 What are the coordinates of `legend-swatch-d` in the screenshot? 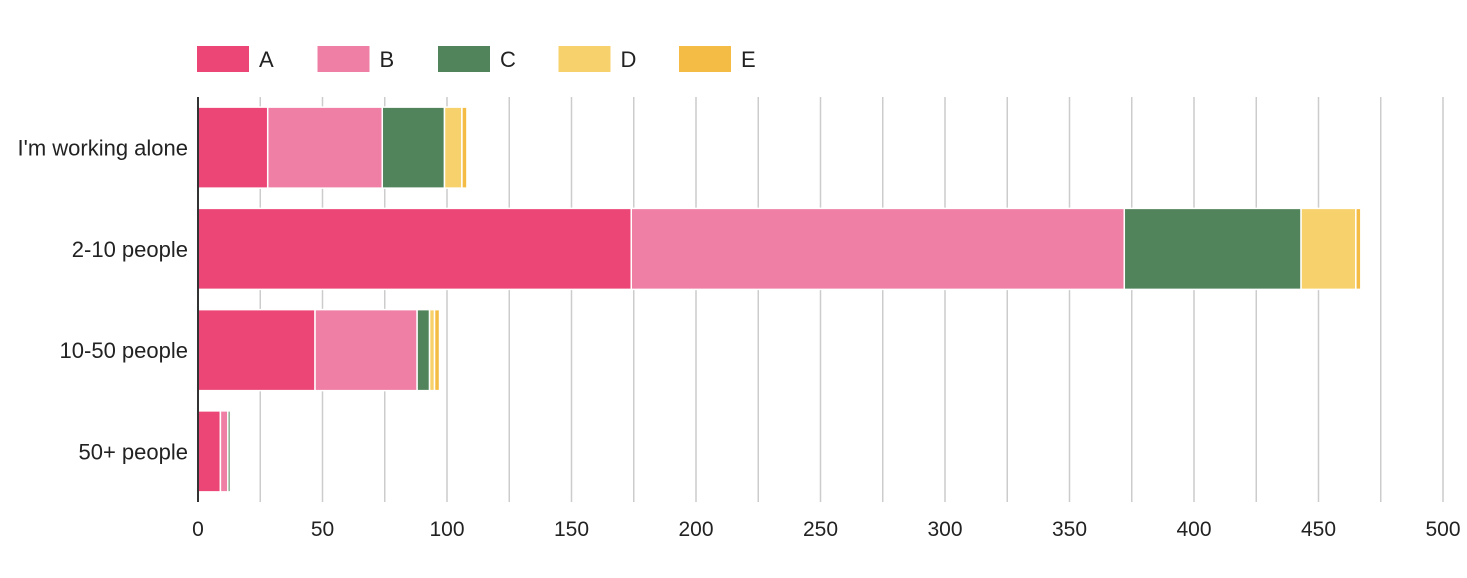 It's located at (584, 59).